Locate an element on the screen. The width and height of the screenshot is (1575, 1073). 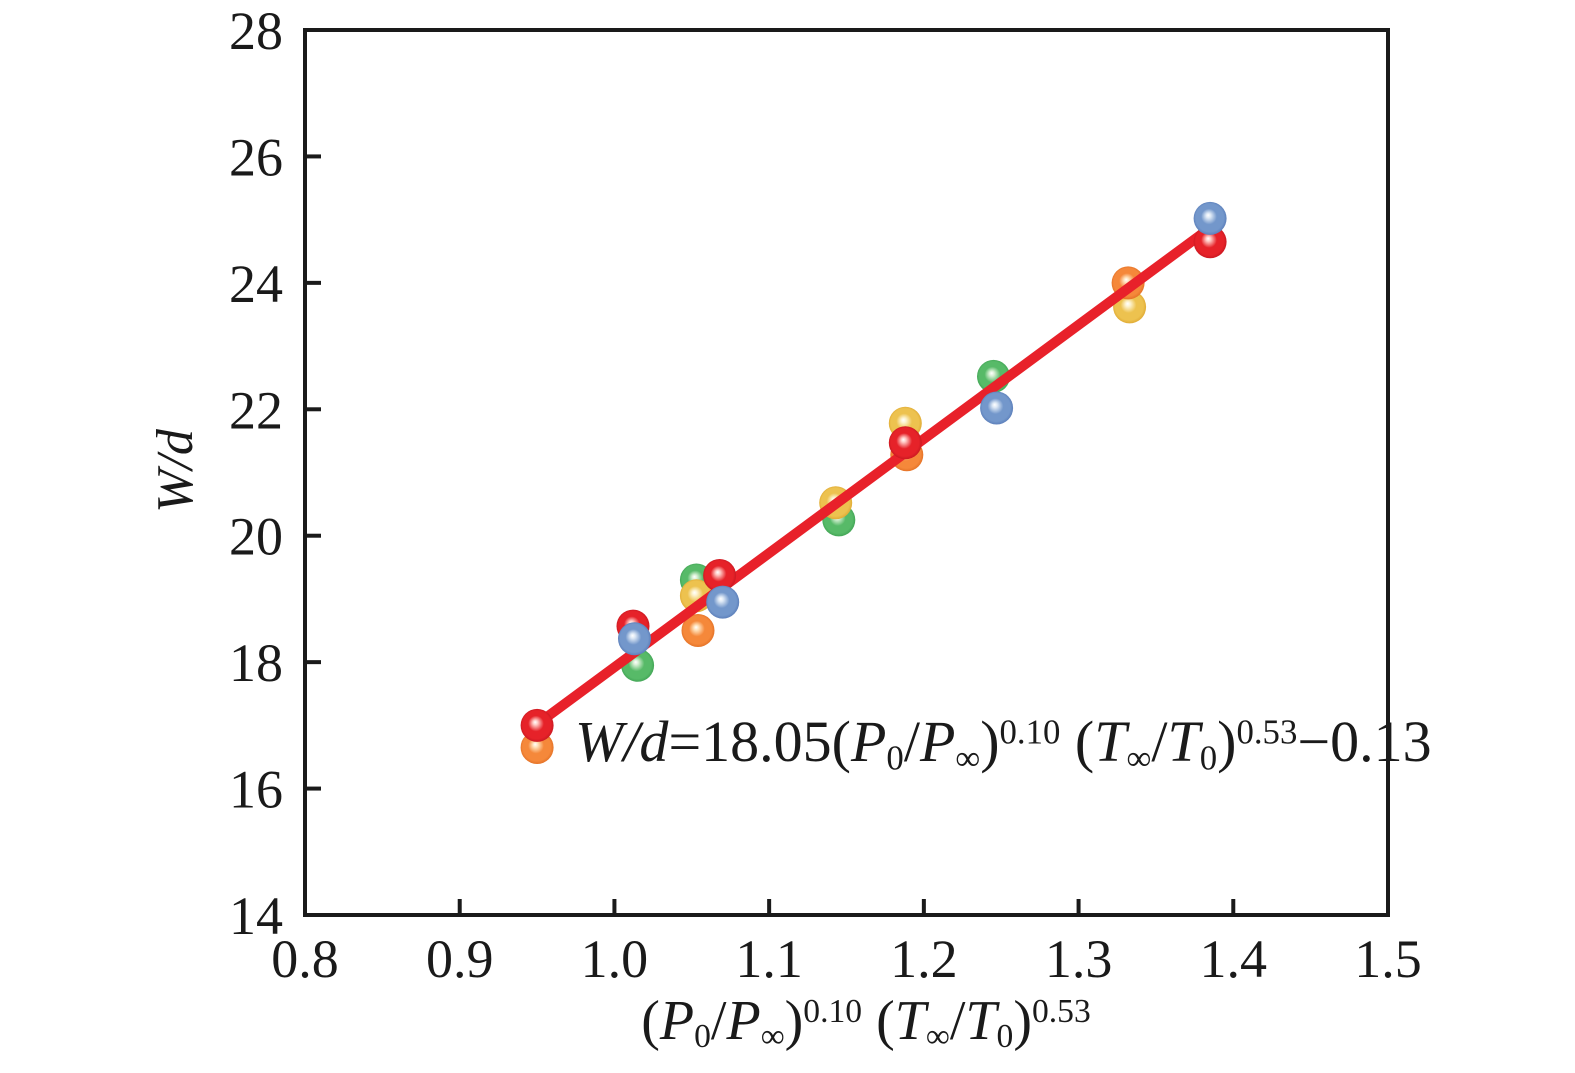
x-tick-label: 1.1 is located at coordinates (769, 959).